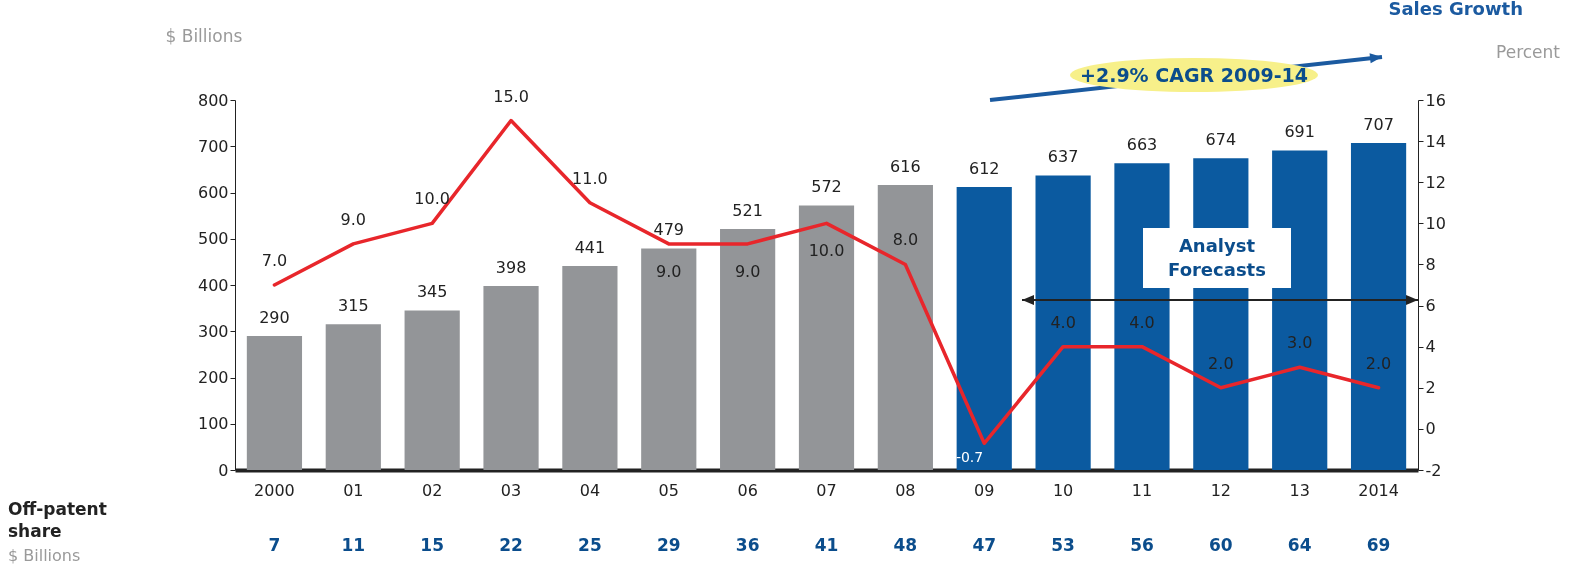 The height and width of the screenshot is (578, 1593). Describe the element at coordinates (1435, 141) in the screenshot. I see `y2-tick-label: 14` at that location.